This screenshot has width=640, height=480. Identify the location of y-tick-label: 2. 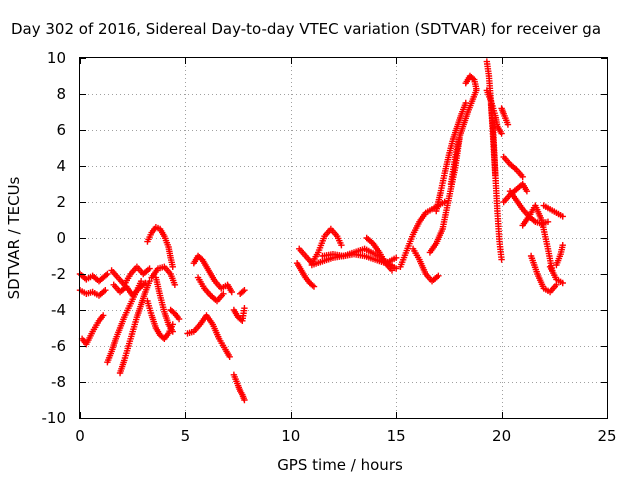
(61, 202).